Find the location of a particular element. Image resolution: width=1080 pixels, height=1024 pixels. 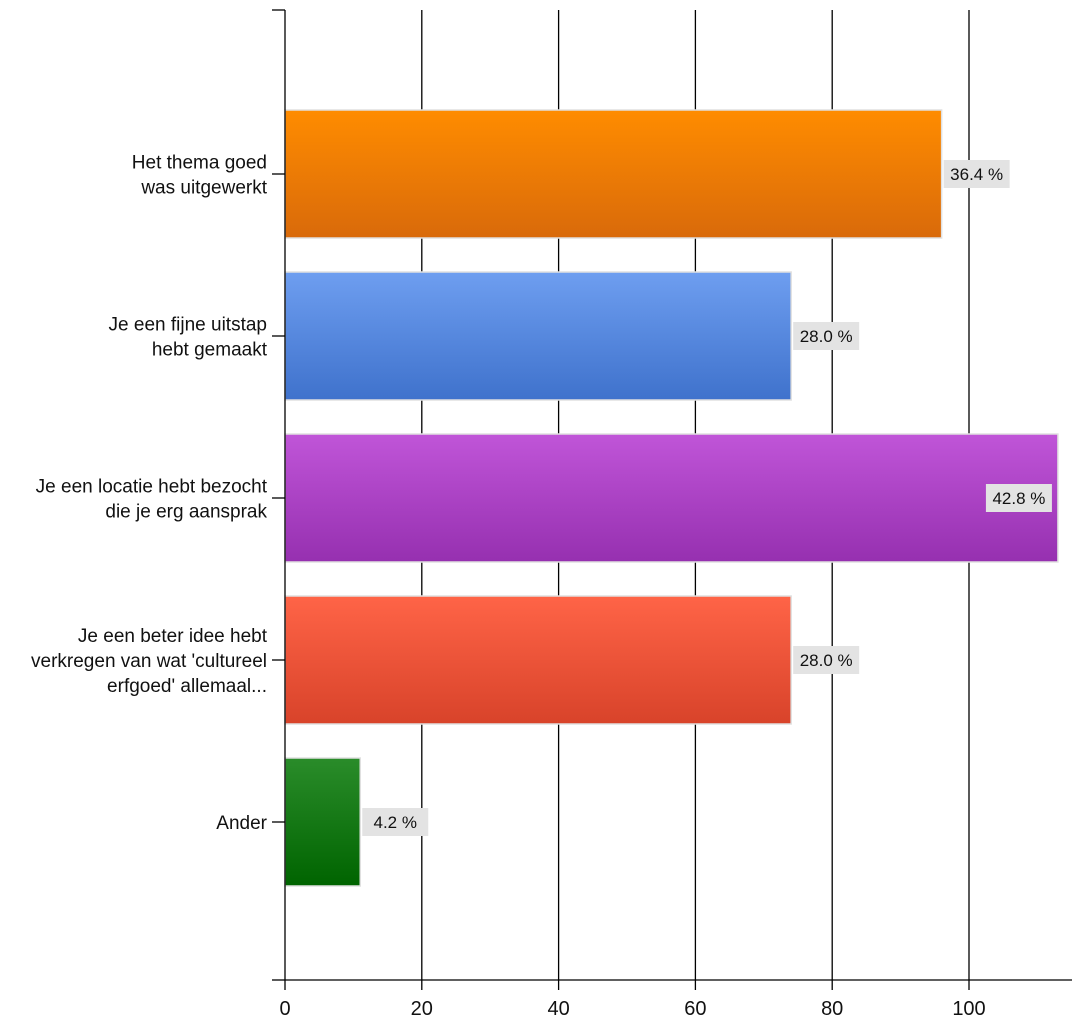

x-tick-label: 40 is located at coordinates (558, 1009).